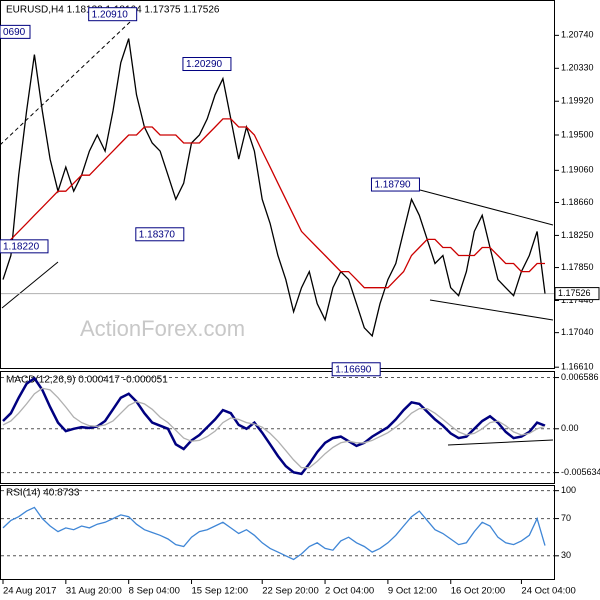 This screenshot has width=600, height=600. I want to click on annotation-label: 1.18370, so click(157, 234).